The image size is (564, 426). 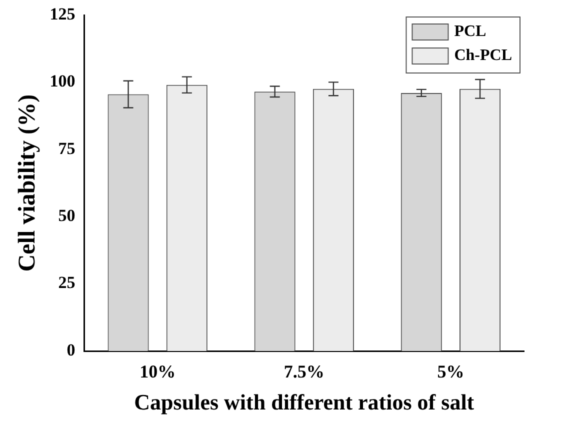 What do you see at coordinates (71, 350) in the screenshot?
I see `y-tick-label: 0` at bounding box center [71, 350].